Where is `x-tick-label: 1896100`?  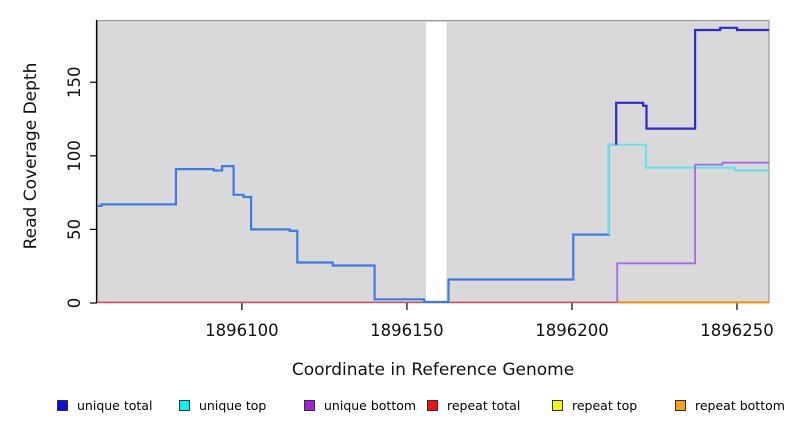
x-tick-label: 1896100 is located at coordinates (242, 330).